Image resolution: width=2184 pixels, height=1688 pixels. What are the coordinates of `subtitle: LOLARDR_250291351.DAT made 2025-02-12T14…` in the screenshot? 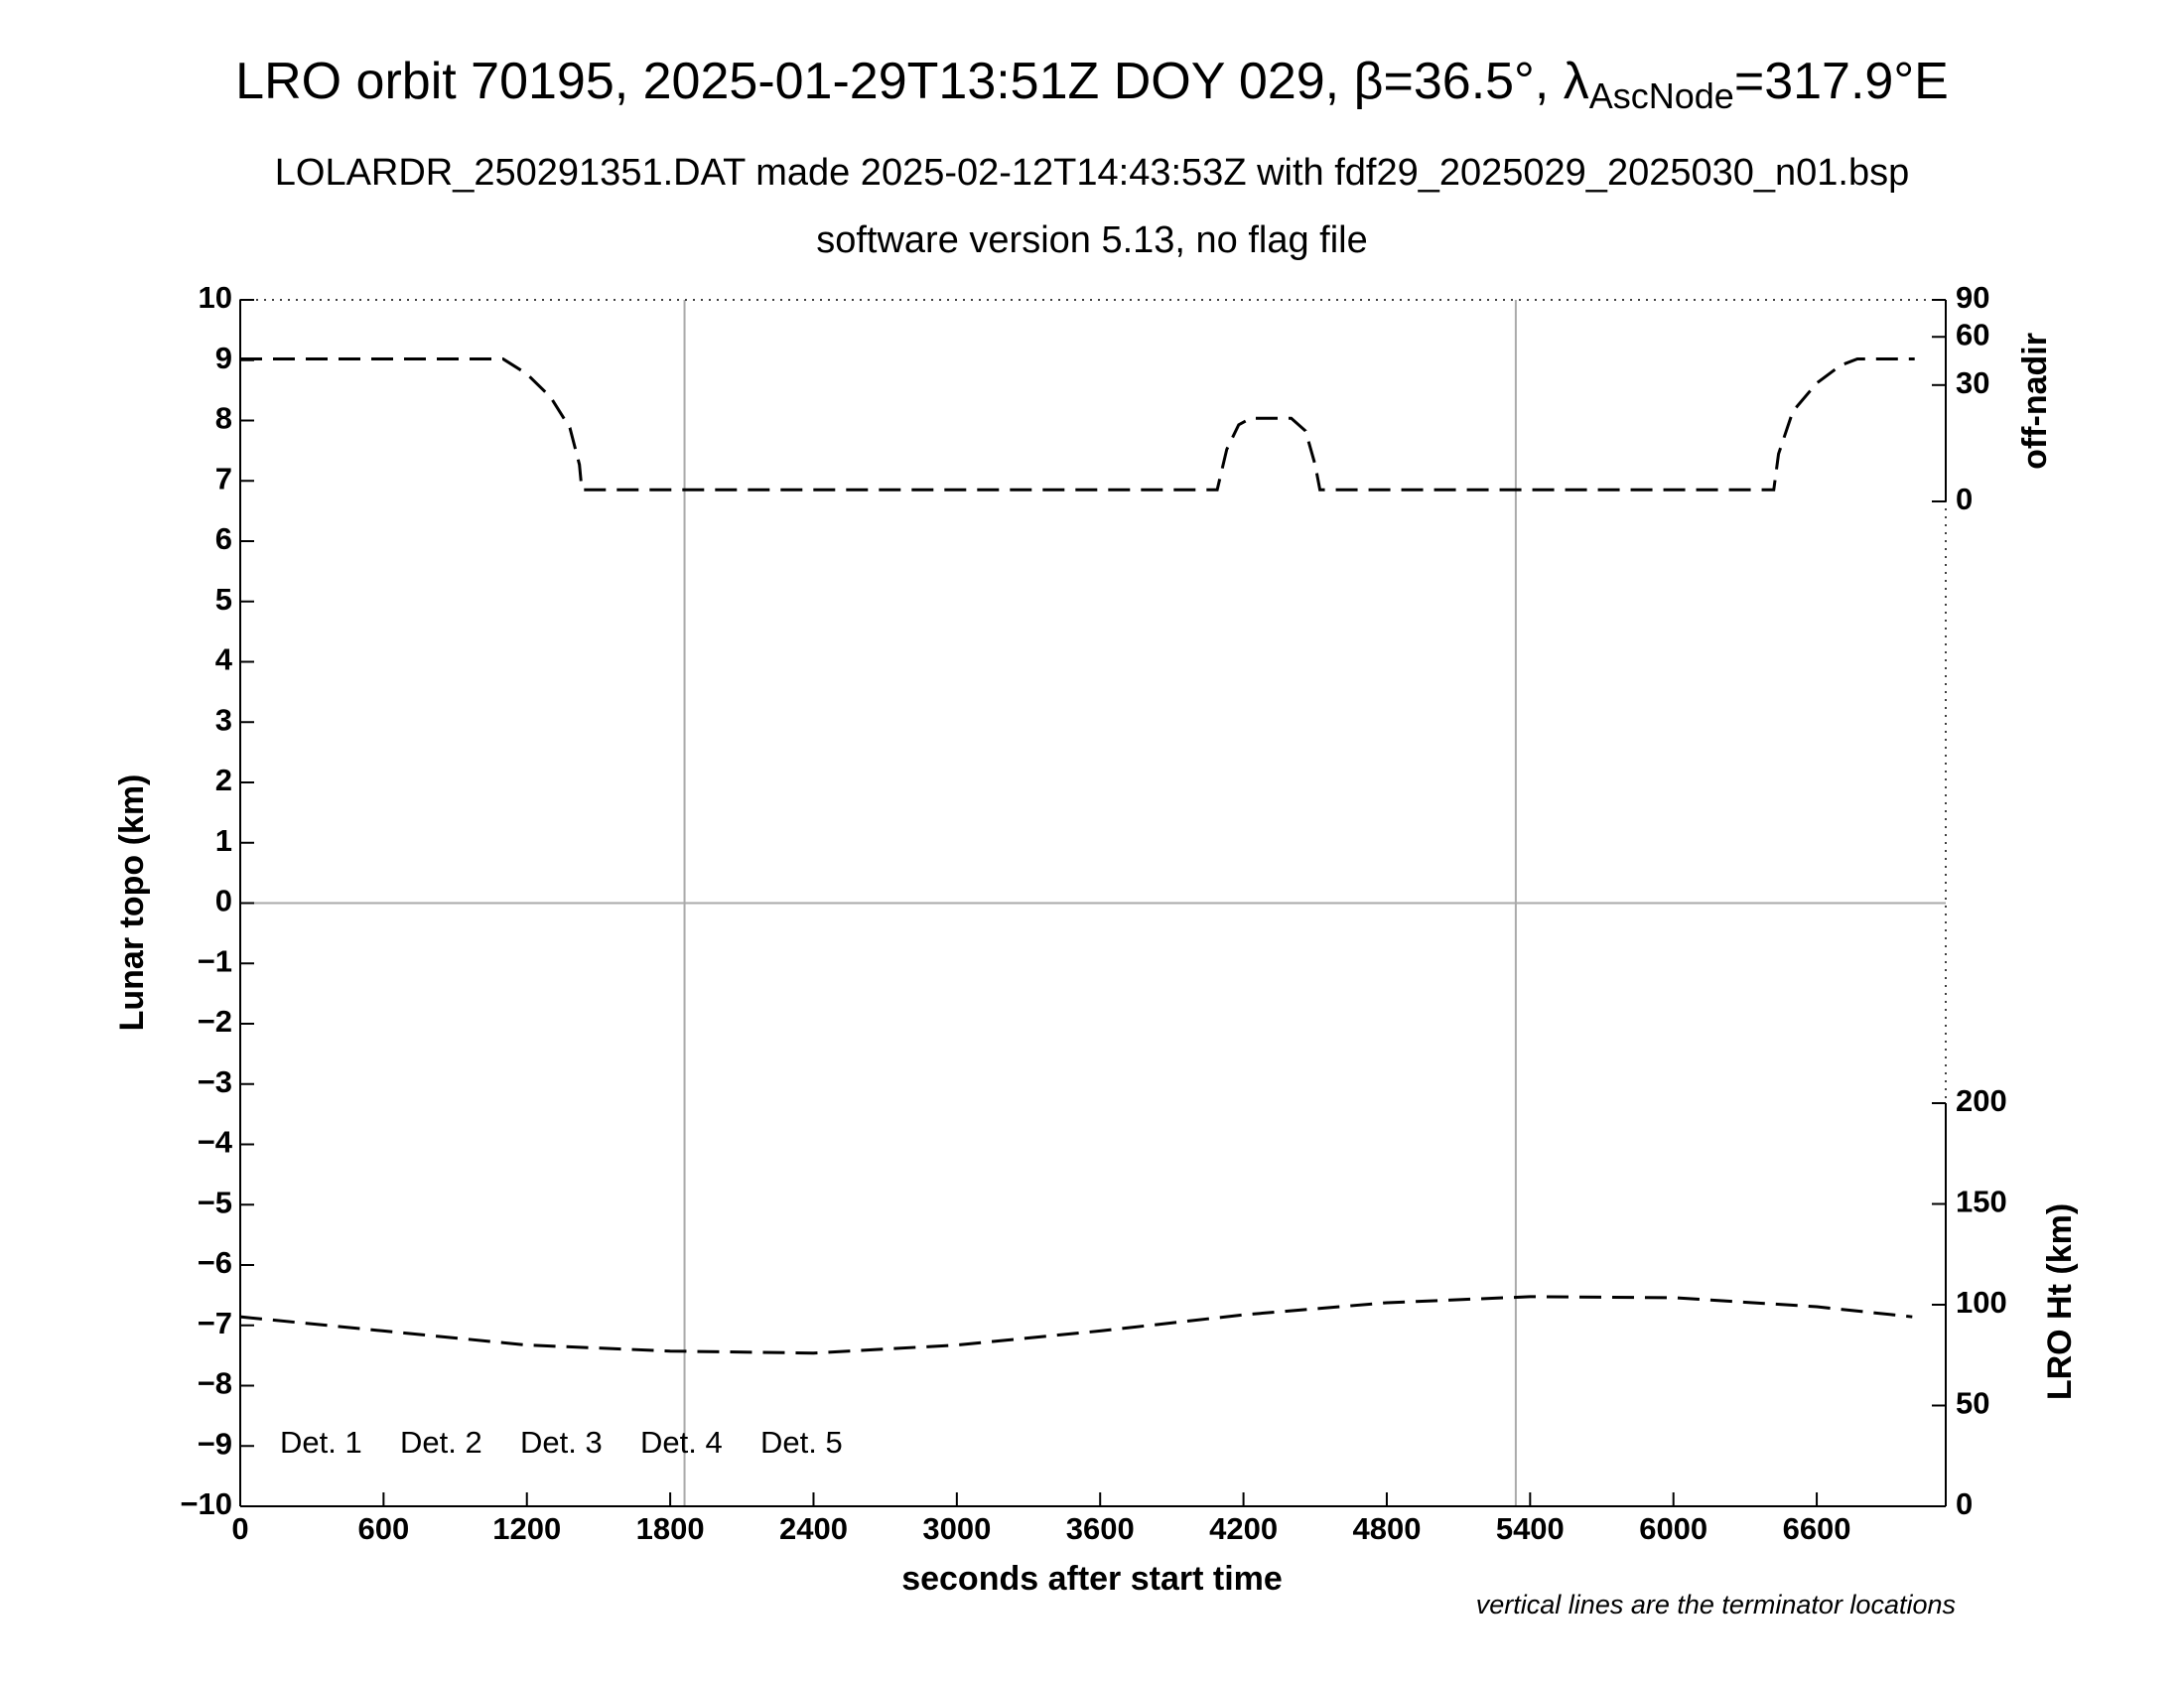 It's located at (1092, 173).